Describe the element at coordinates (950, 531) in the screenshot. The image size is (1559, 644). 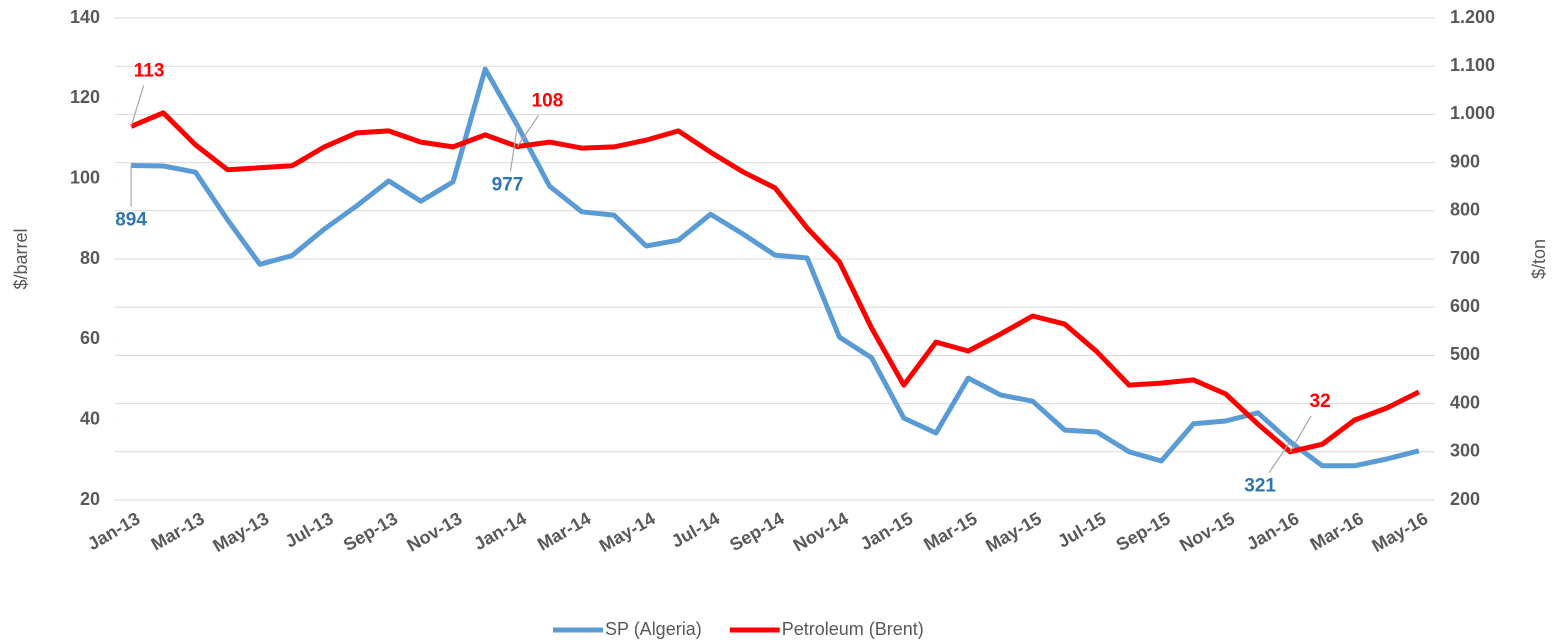
I see `x-tick-label: Mar-15` at that location.